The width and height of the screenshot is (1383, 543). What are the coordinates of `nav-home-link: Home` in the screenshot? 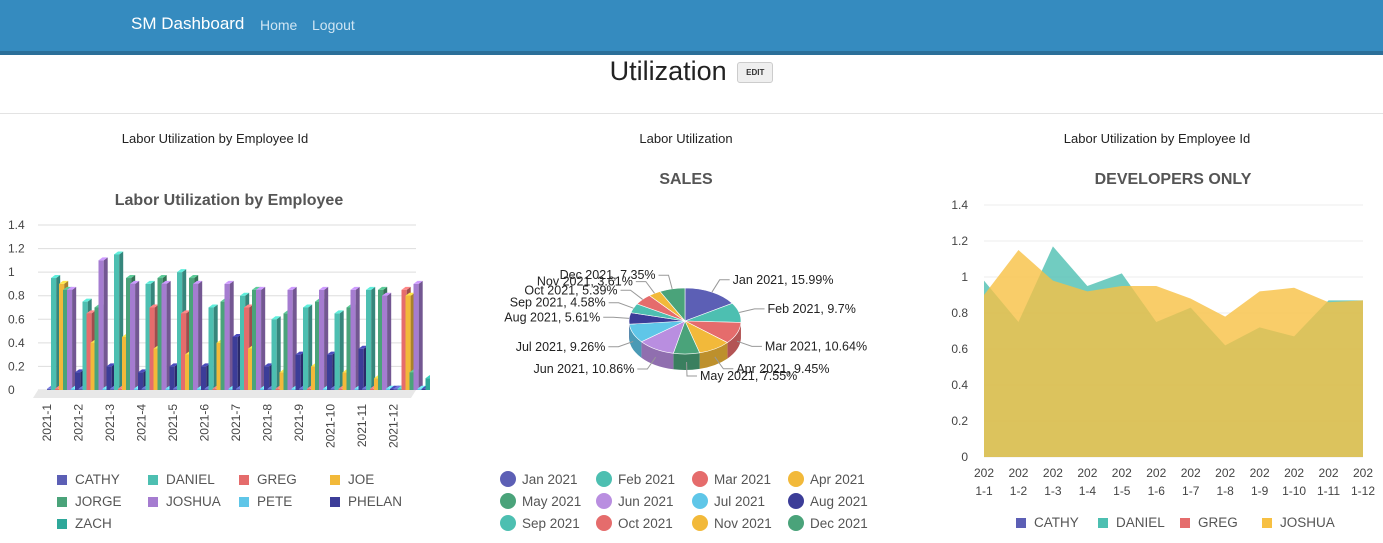 It's located at (279, 25).